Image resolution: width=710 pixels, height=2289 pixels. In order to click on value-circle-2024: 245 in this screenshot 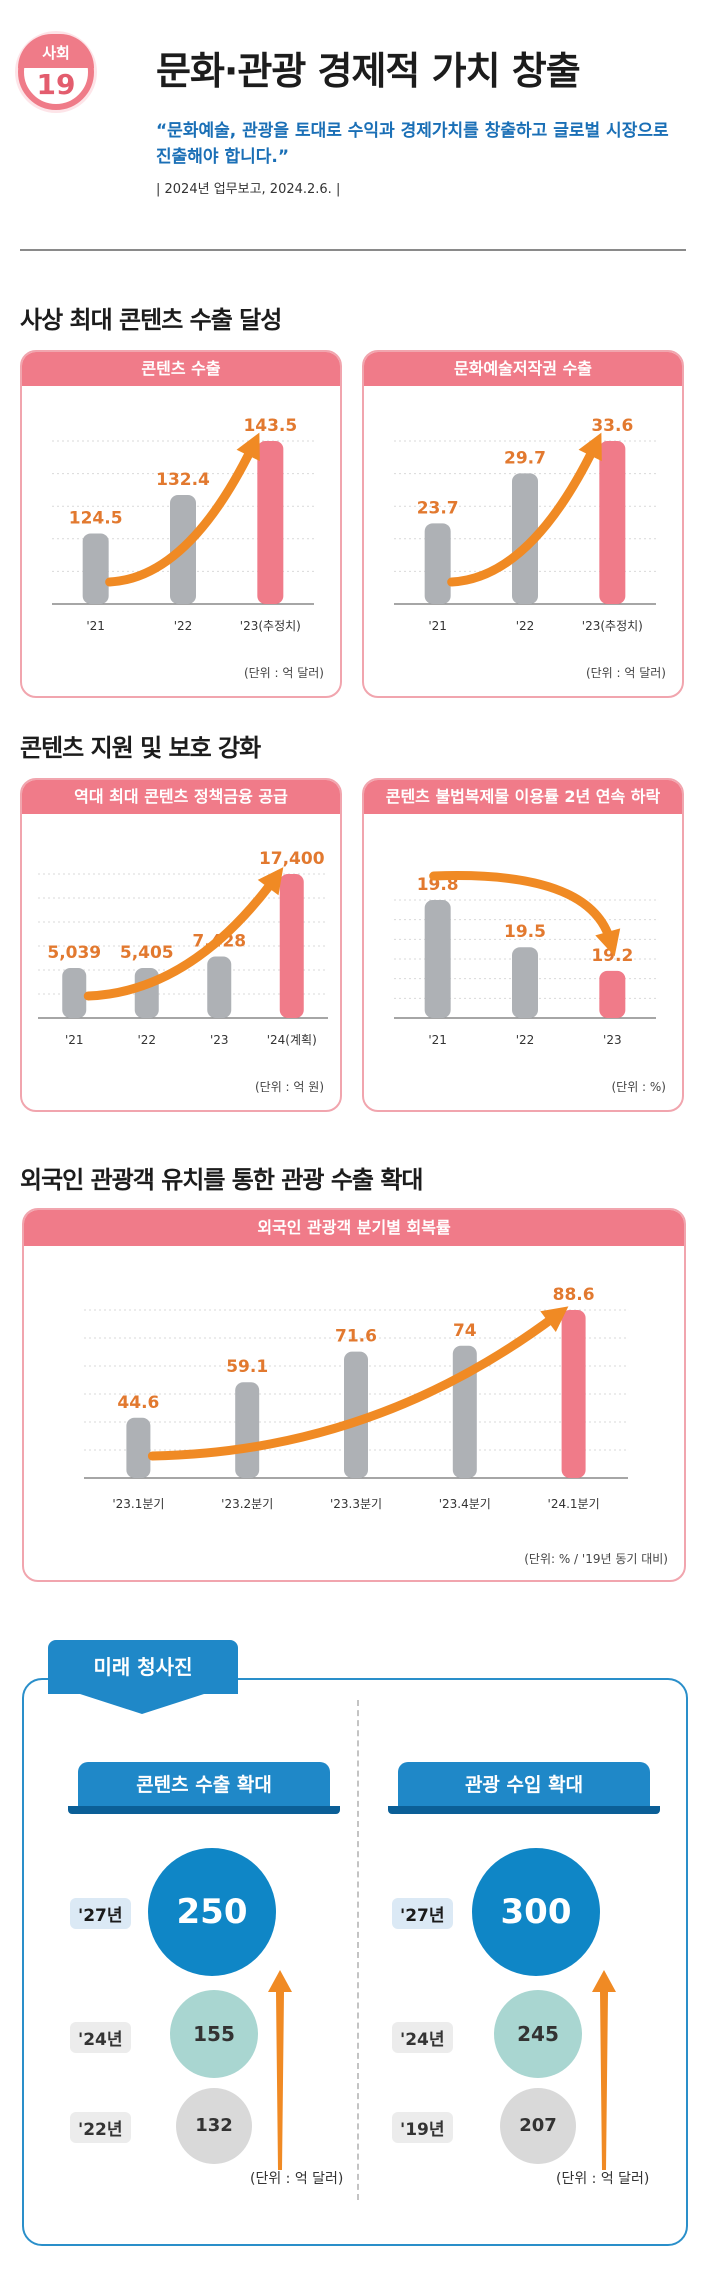, I will do `click(538, 2034)`.